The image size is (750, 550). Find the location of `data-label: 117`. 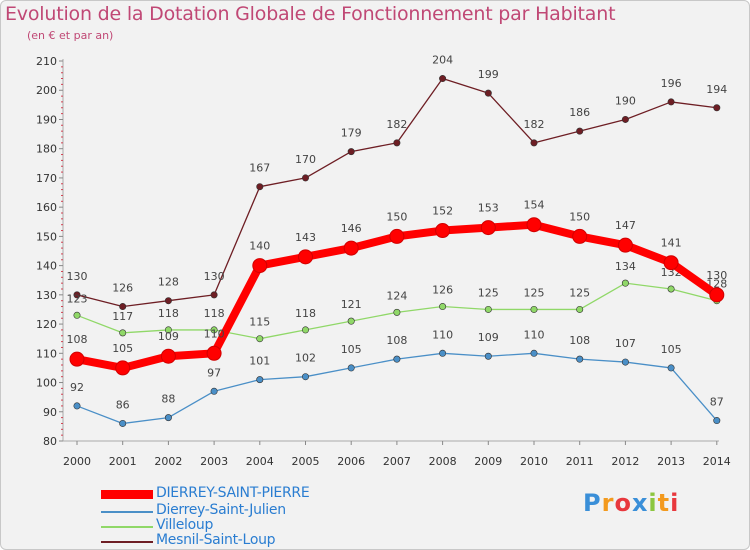

data-label: 117 is located at coordinates (122, 316).